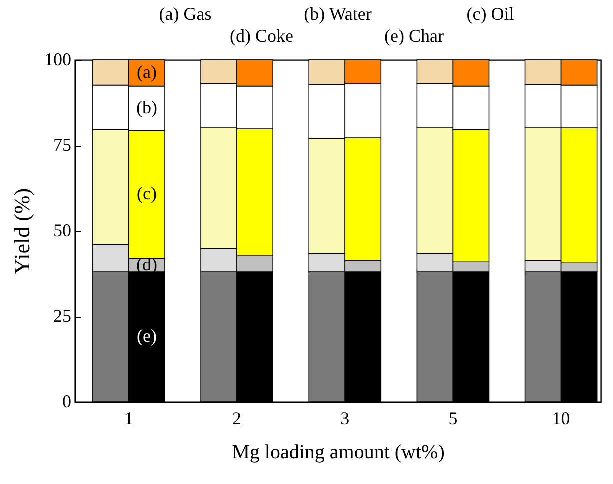 The height and width of the screenshot is (484, 613). I want to click on annotation: (e), so click(146, 336).